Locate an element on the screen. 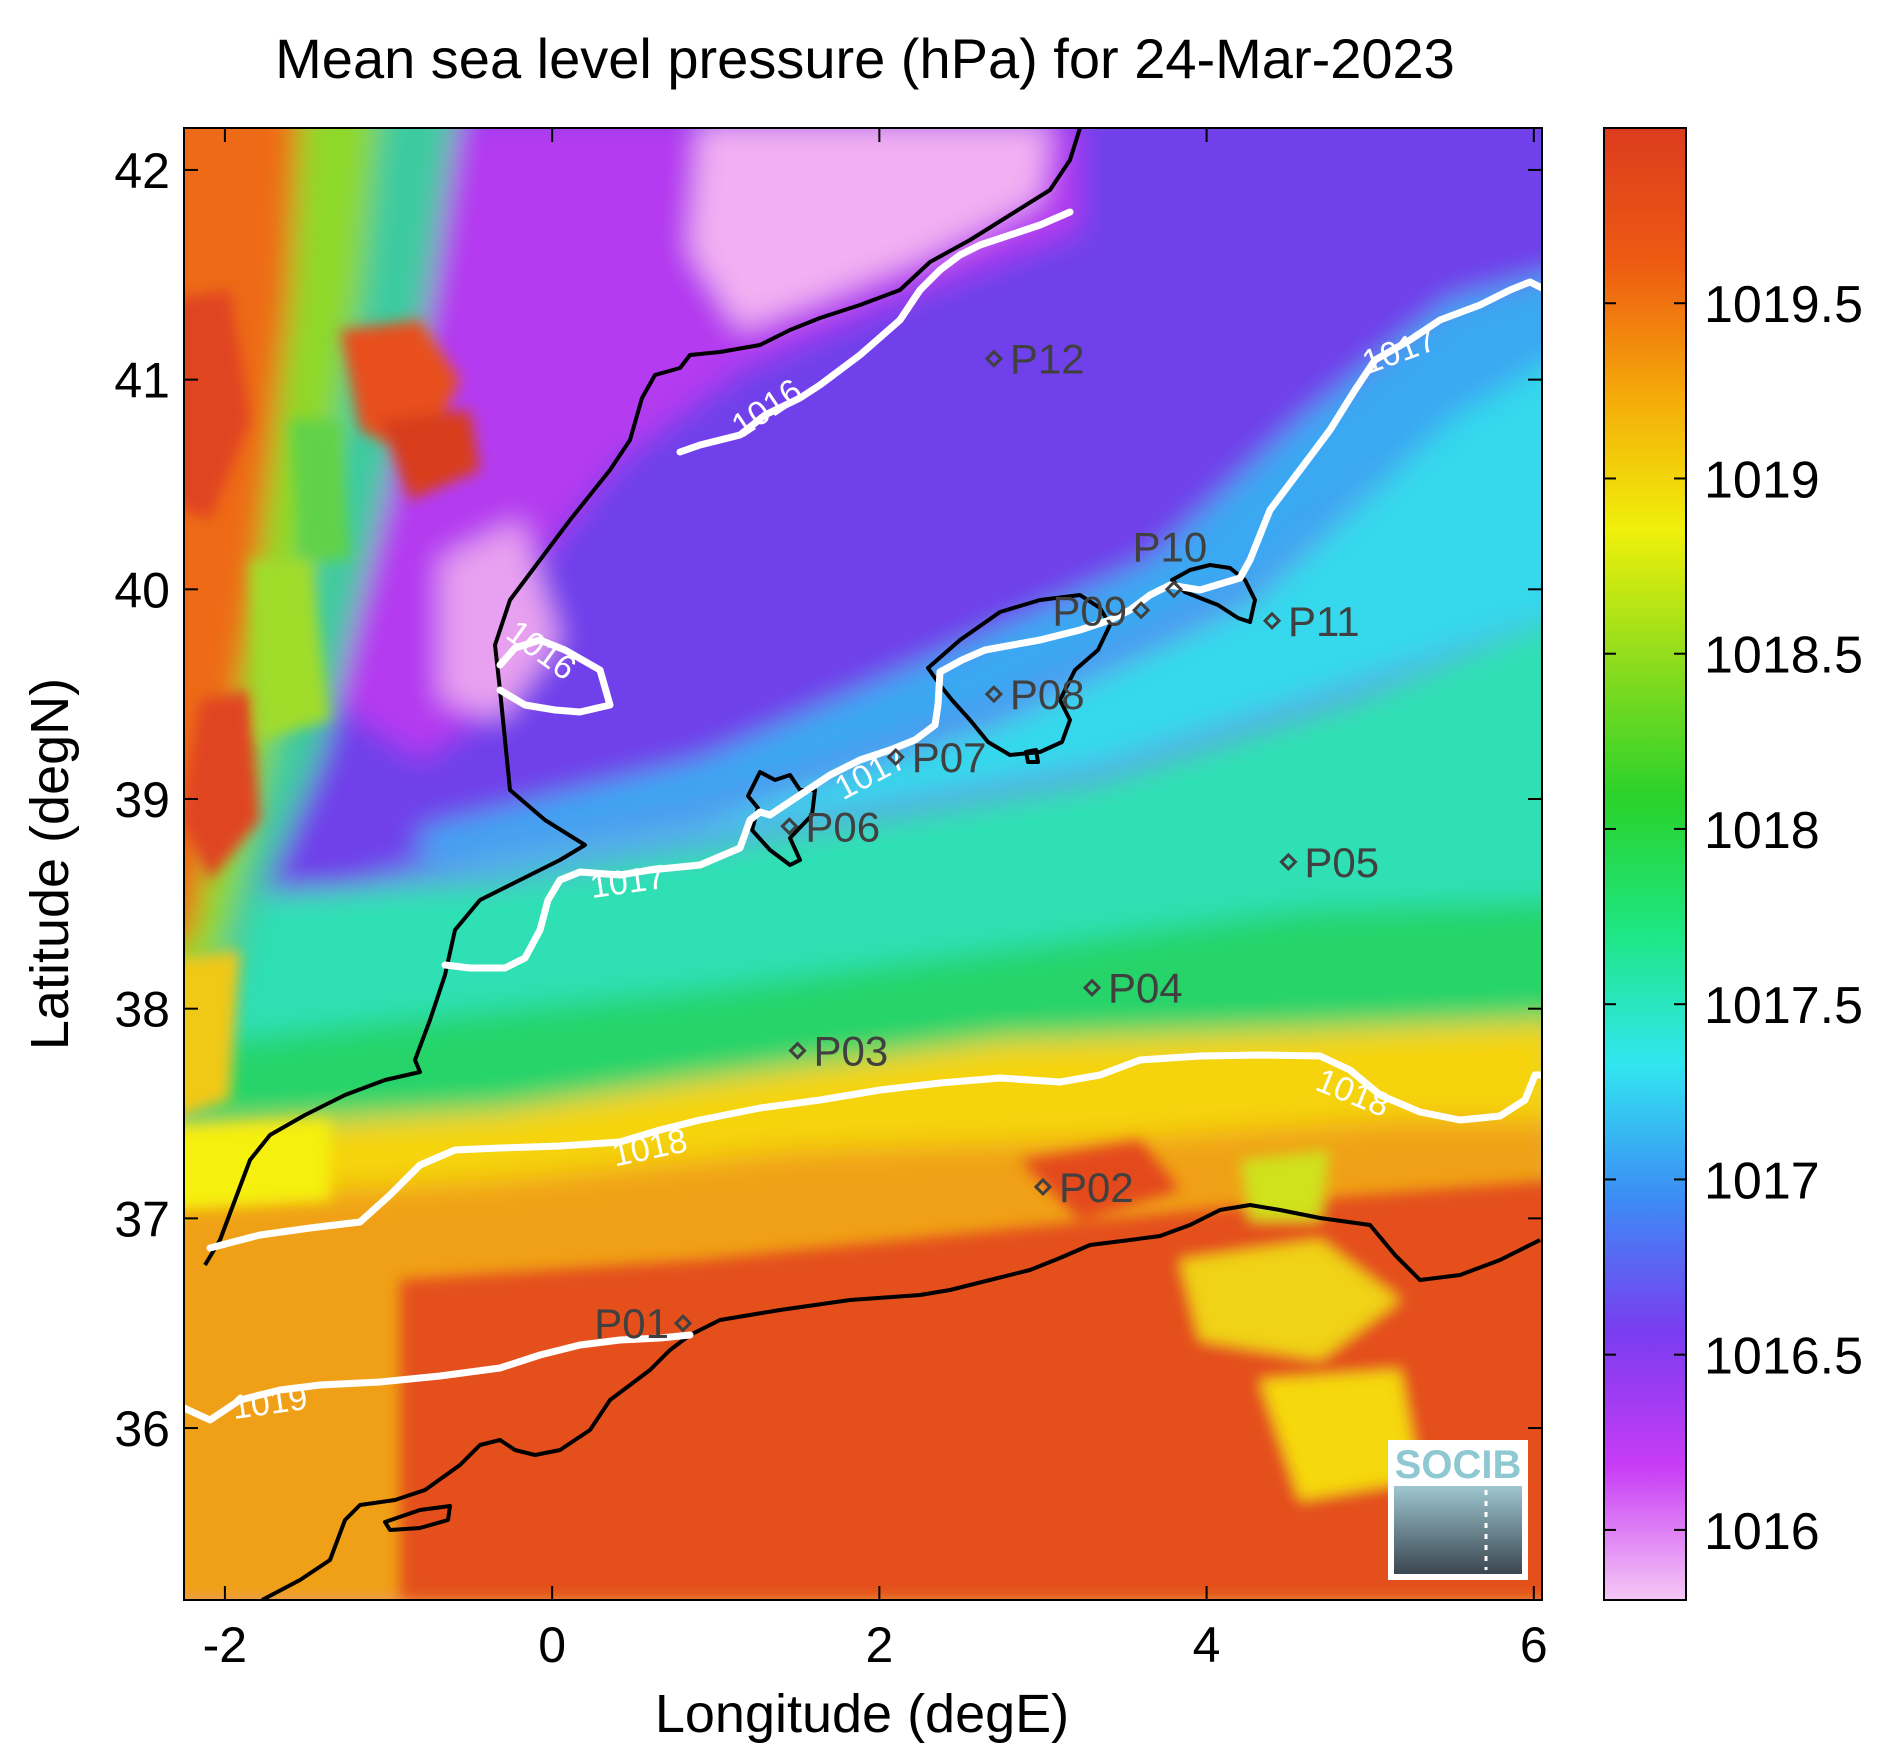 The image size is (1904, 1758). station-label: P07 is located at coordinates (949, 757).